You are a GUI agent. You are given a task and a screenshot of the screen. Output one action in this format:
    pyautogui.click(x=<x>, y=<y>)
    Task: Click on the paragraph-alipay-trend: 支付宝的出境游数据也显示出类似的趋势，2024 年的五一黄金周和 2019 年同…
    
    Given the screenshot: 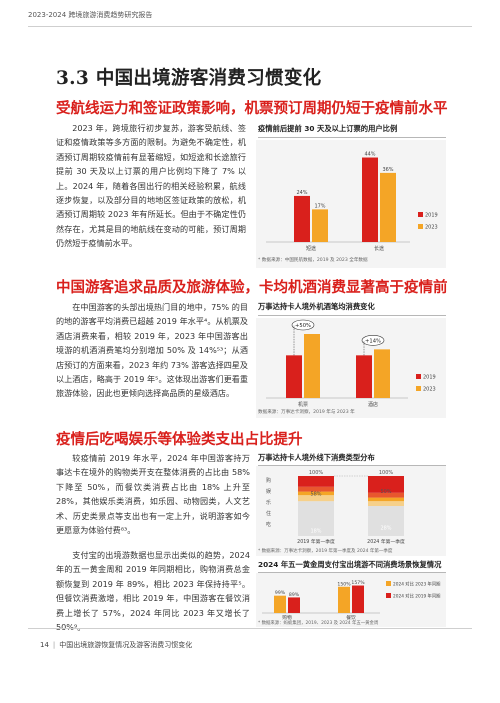 What is the action you would take?
    pyautogui.click(x=153, y=591)
    